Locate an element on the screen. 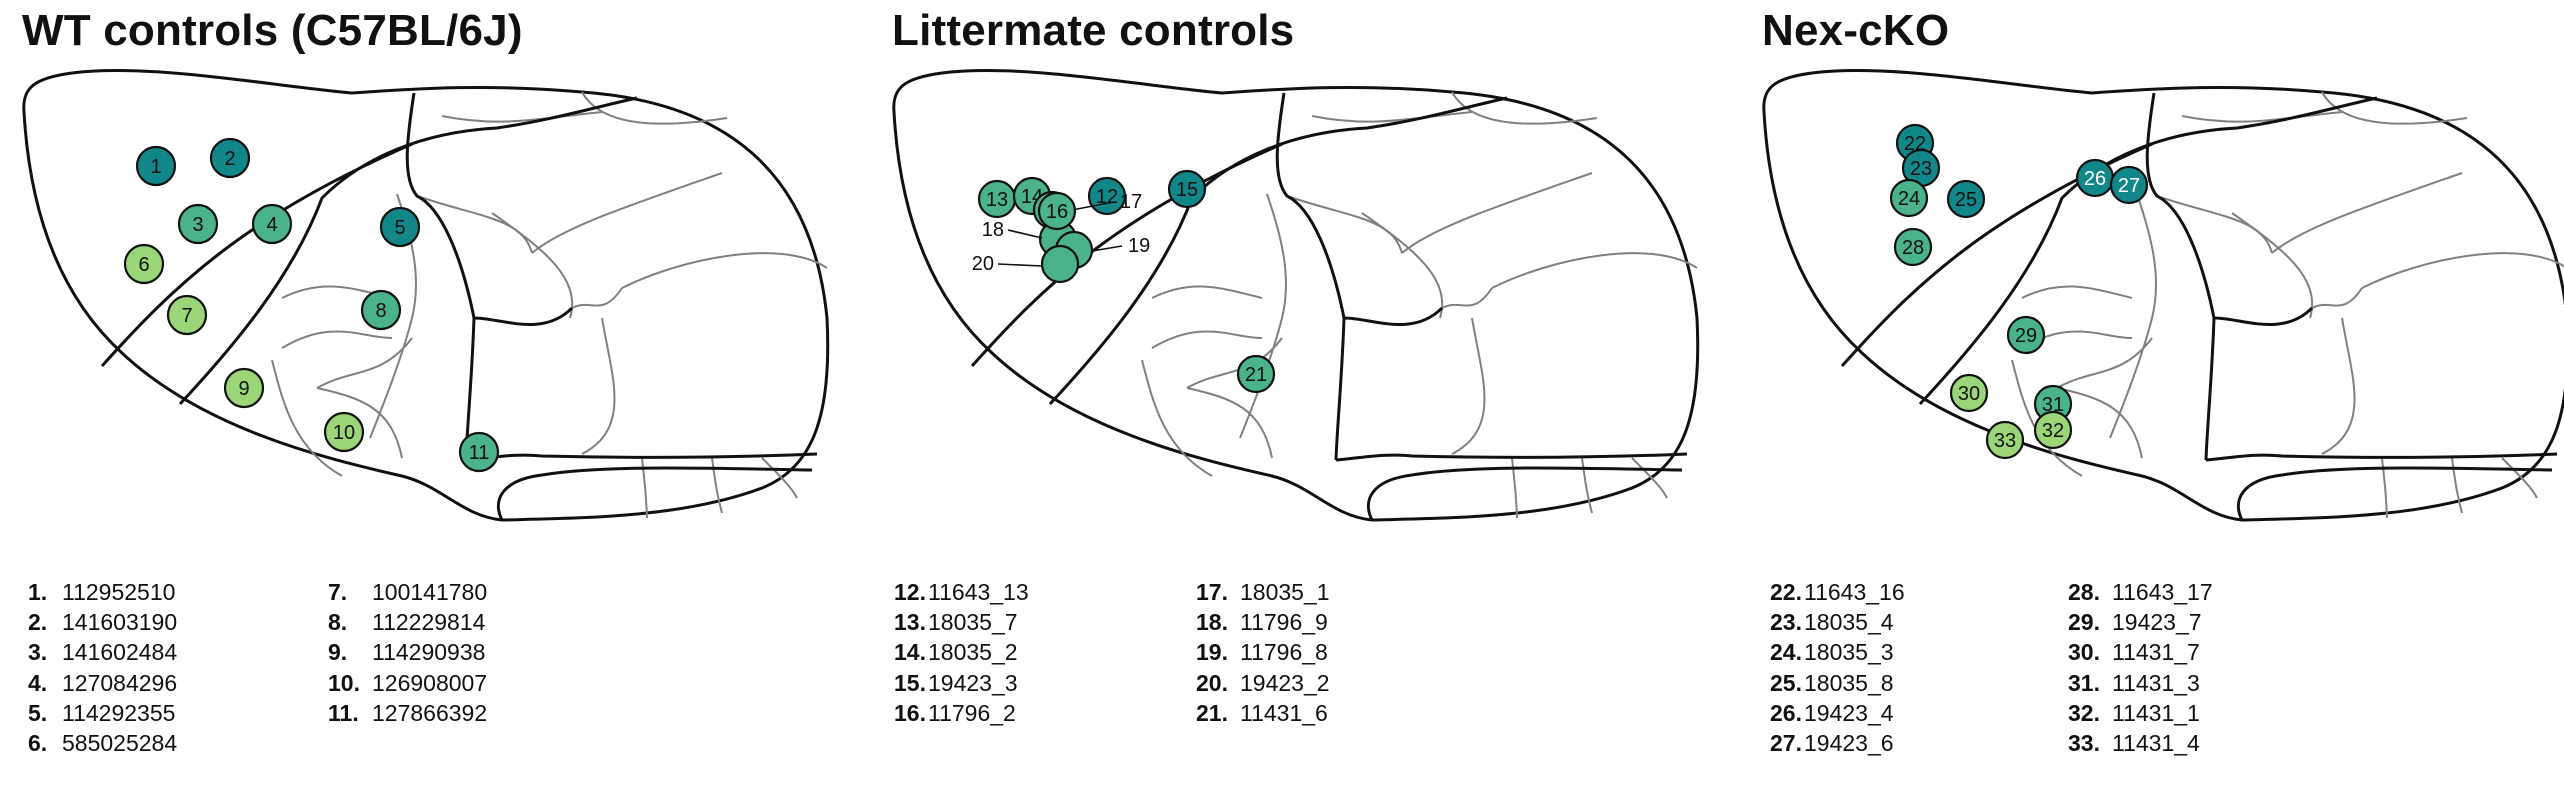  site-label: 9 is located at coordinates (243, 389).